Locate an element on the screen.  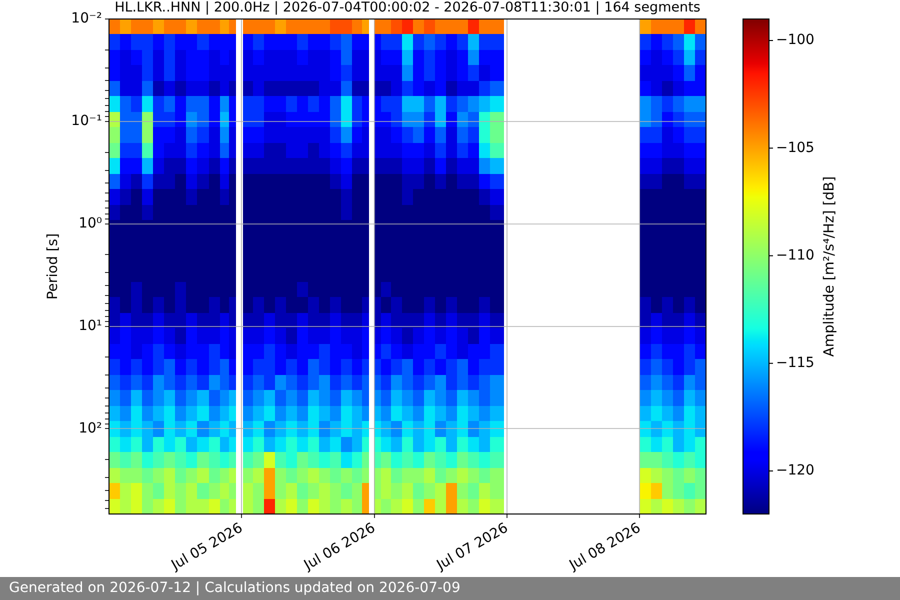
y-tick-label: 10¹ is located at coordinates (90, 326).